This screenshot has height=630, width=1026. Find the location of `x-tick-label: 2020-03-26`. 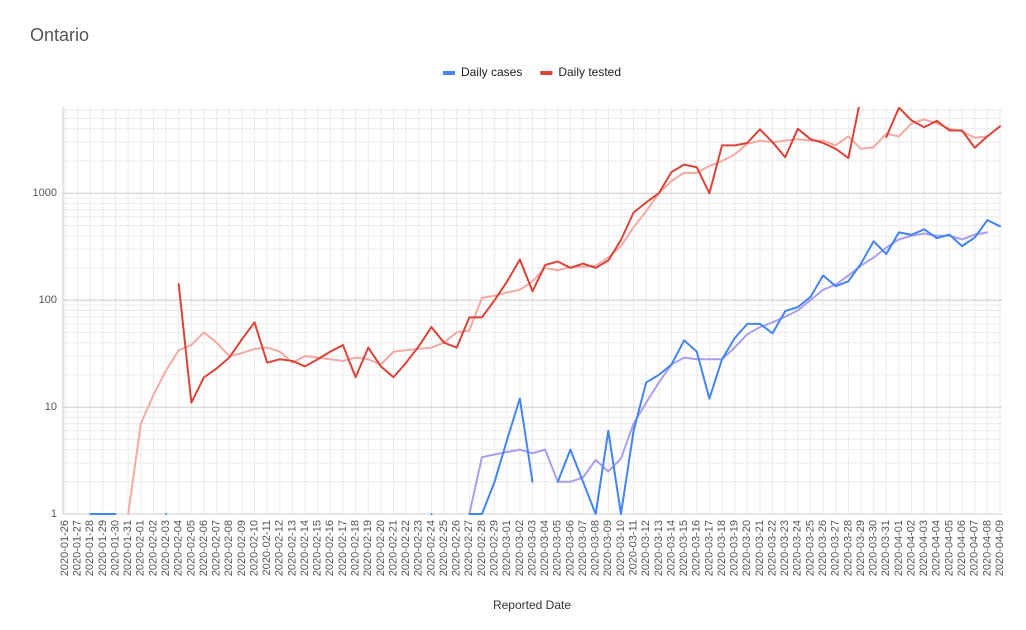

x-tick-label: 2020-03-26 is located at coordinates (823, 548).